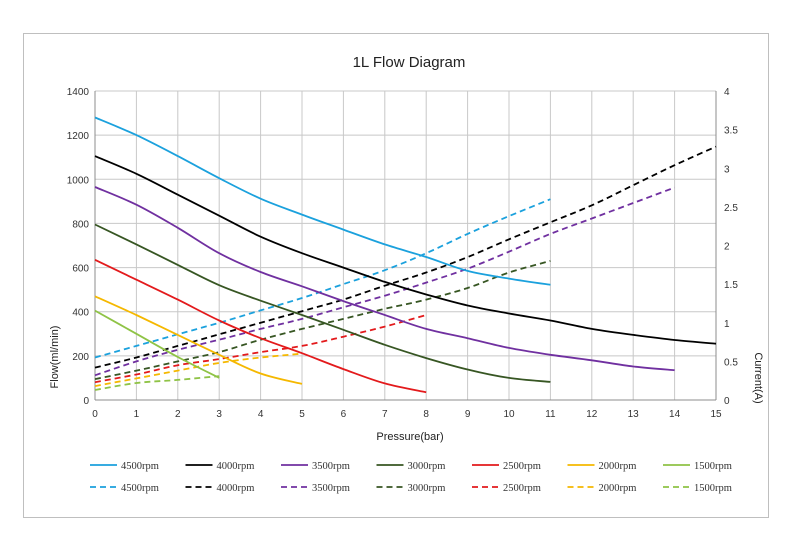 The image size is (800, 542). I want to click on current-line-2000rpm, so click(198, 369).